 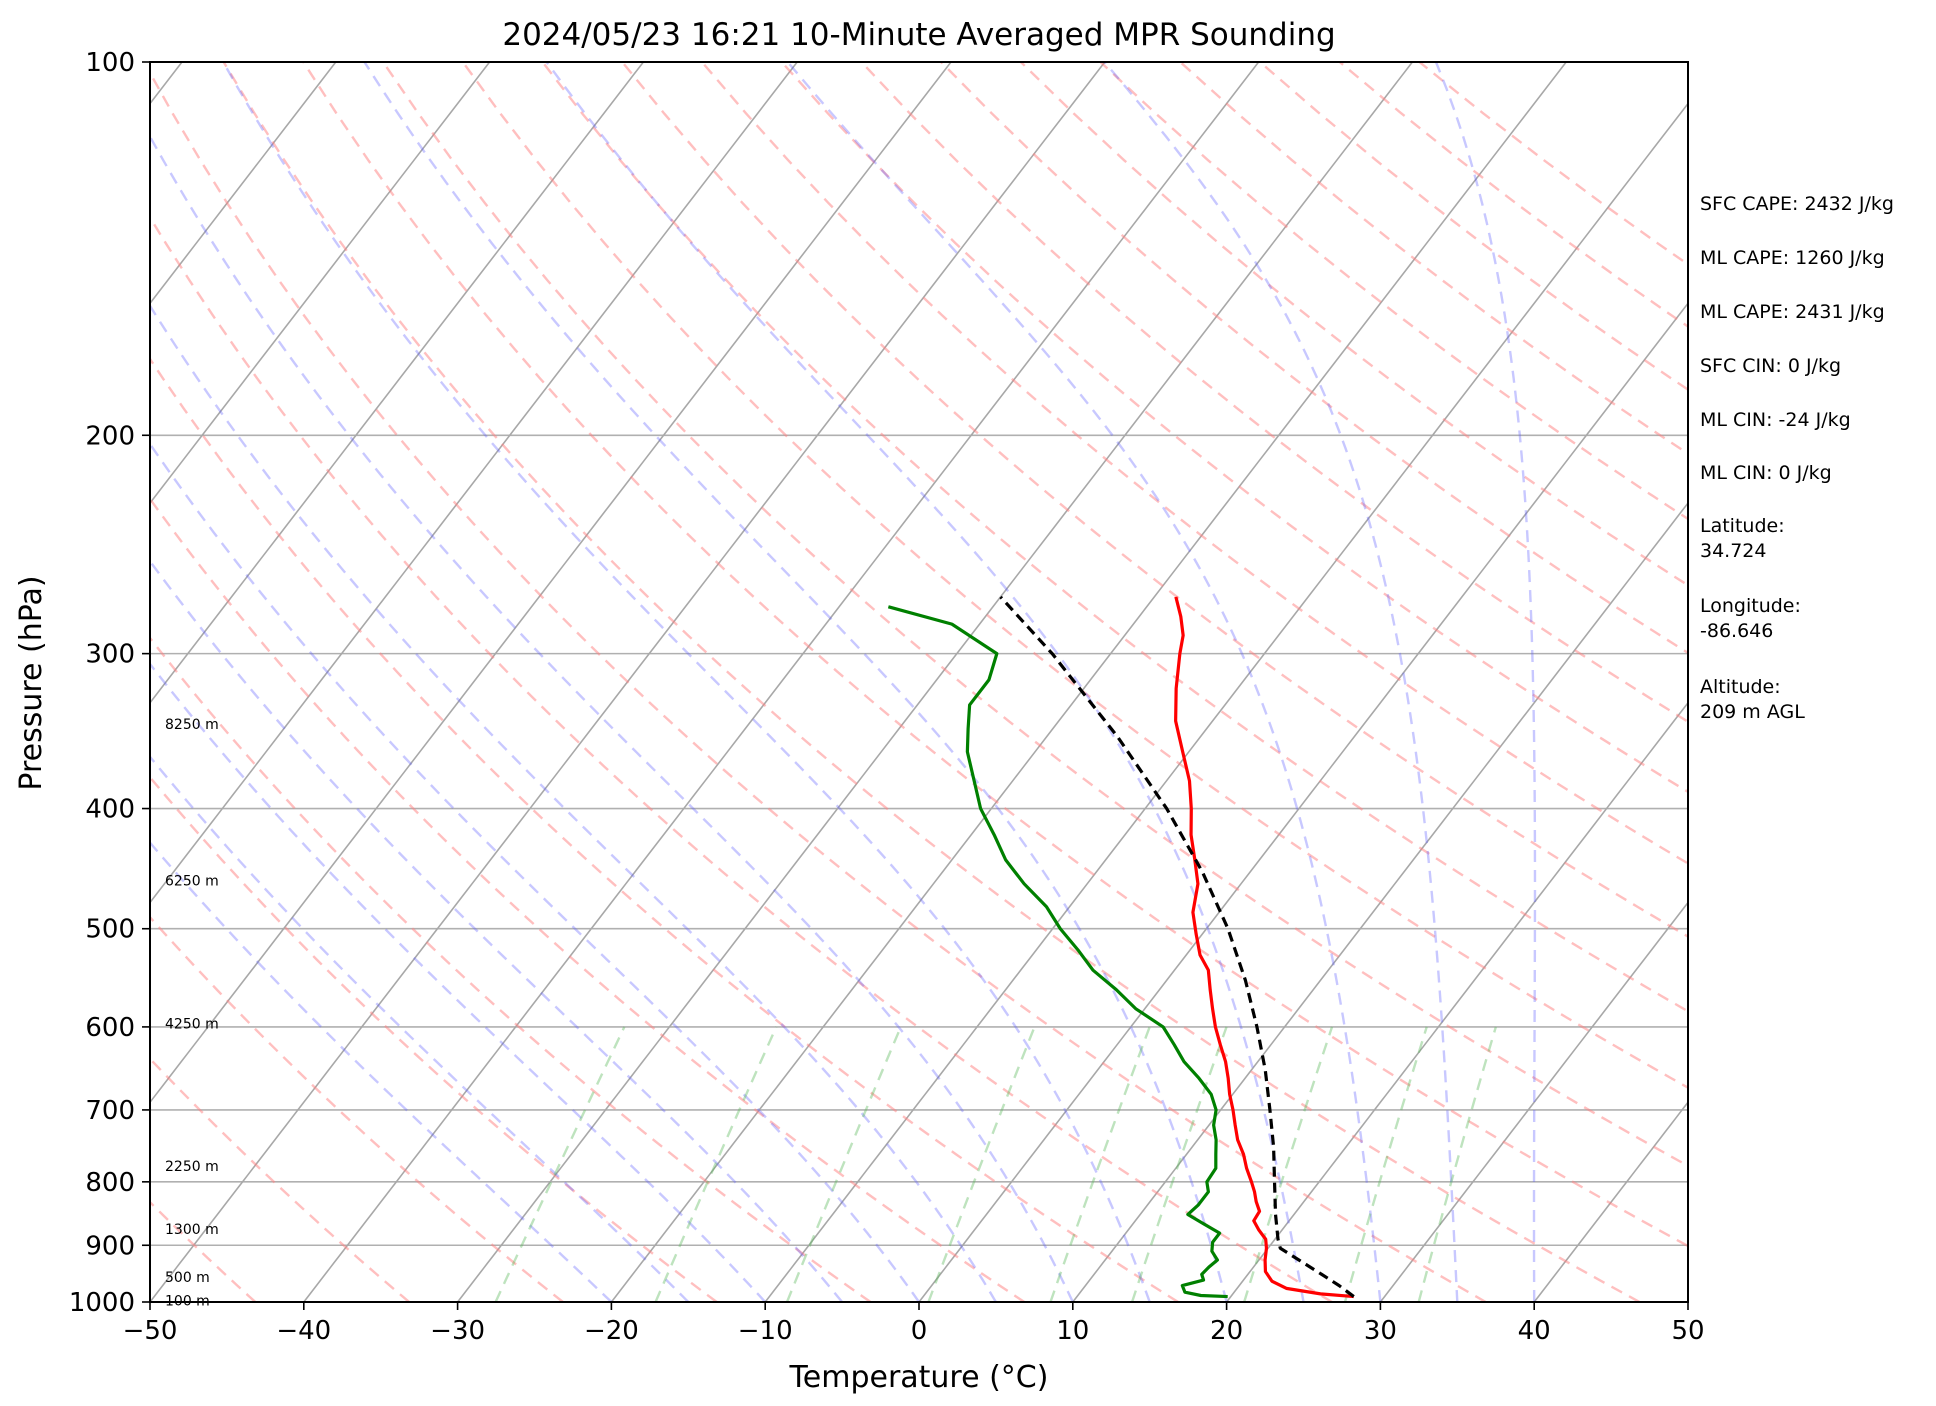 I want to click on info-line: ML CIN: -24 J/kg, so click(x=1775, y=420).